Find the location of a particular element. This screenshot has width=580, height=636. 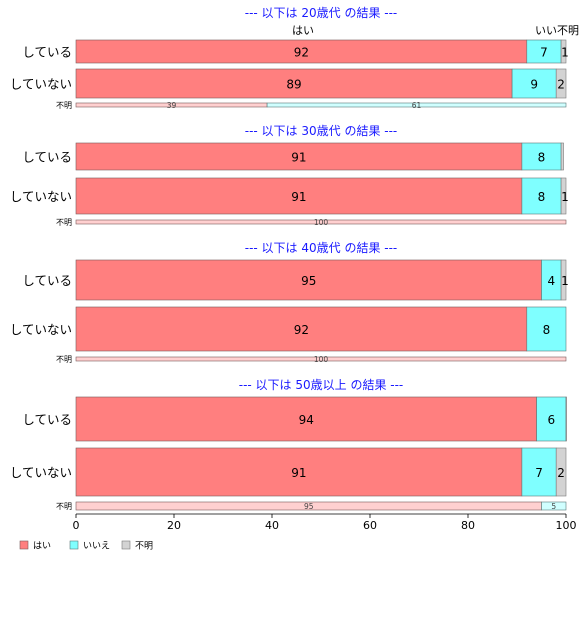

header-label-yes: はい is located at coordinates (303, 30).